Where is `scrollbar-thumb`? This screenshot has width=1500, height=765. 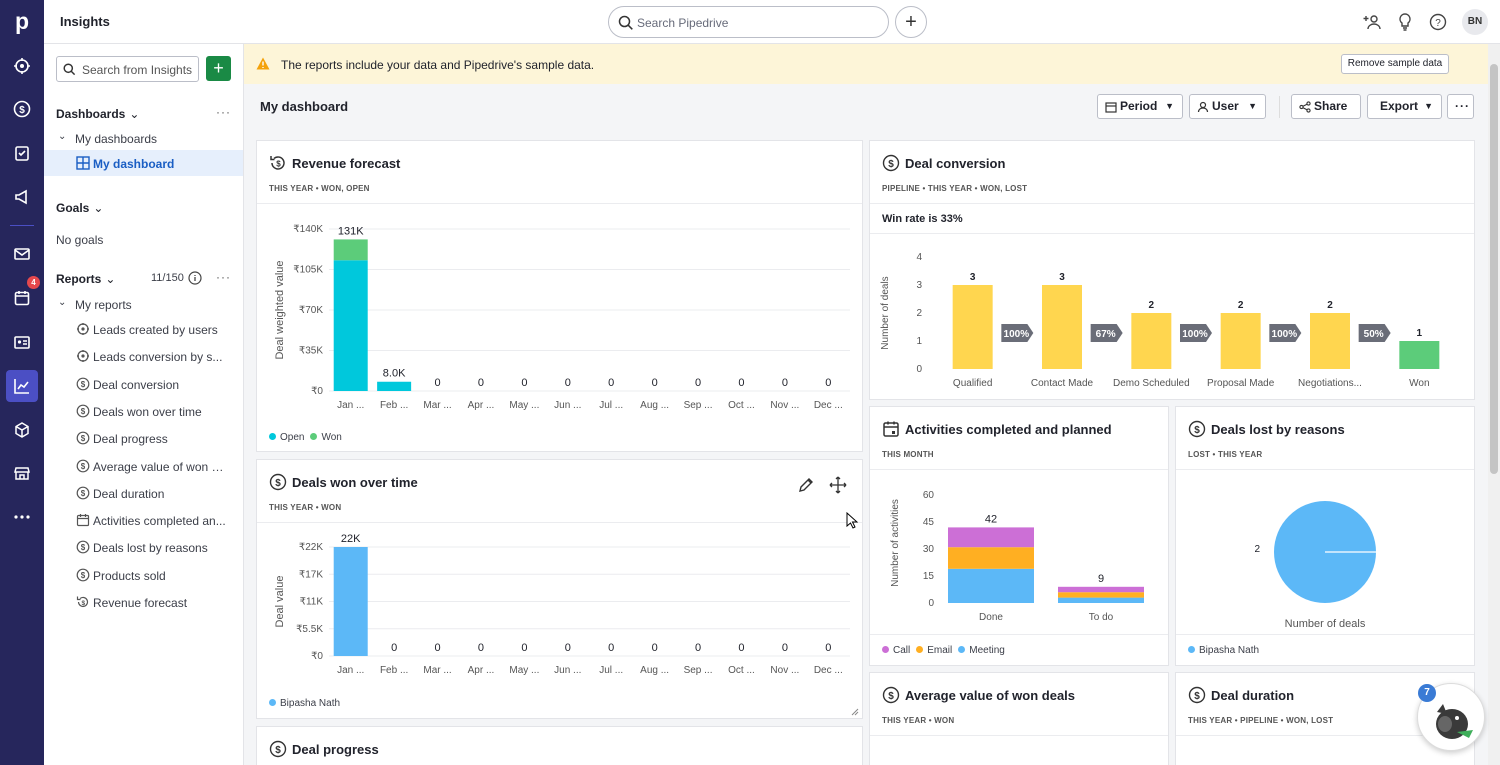
scrollbar-thumb is located at coordinates (1494, 269).